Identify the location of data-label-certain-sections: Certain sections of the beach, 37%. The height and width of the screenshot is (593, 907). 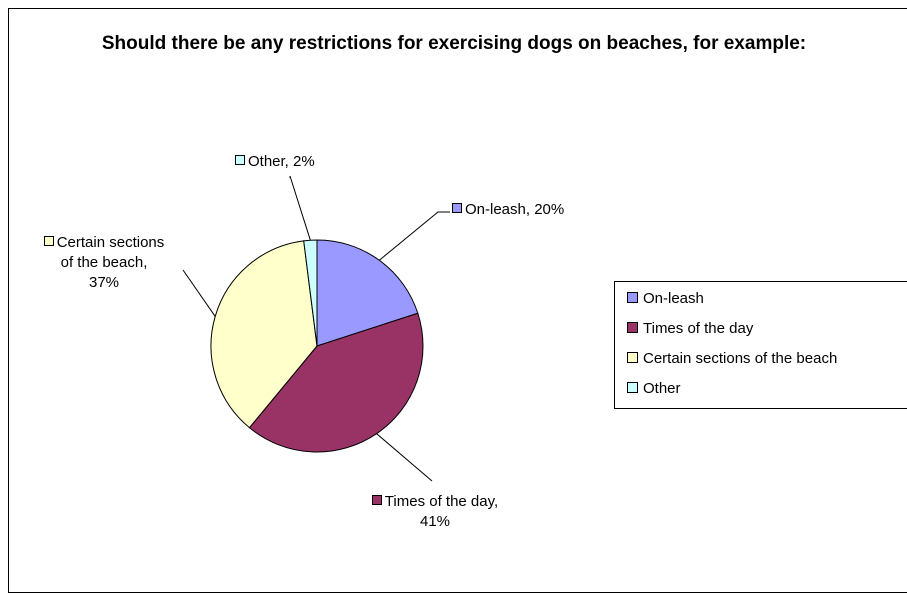
(104, 263).